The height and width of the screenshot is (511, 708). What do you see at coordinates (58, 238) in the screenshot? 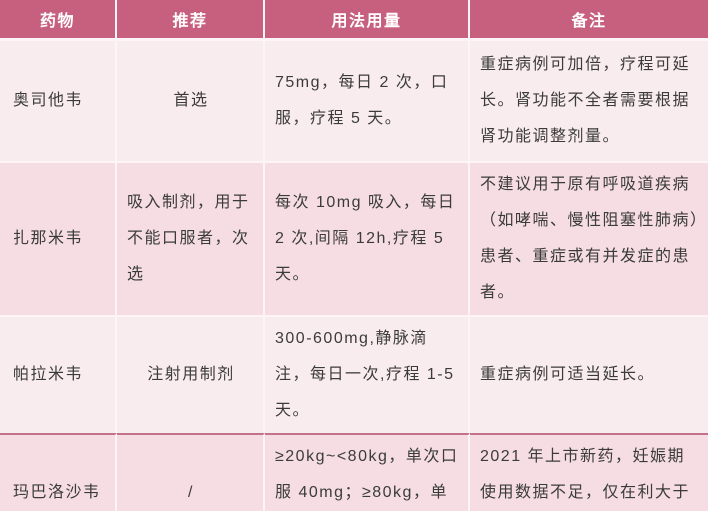
I see `drug-name: 扎那米韦` at bounding box center [58, 238].